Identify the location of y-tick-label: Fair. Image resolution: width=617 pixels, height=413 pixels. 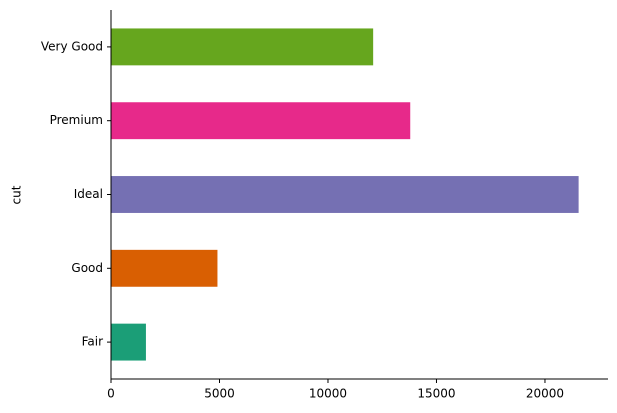
(92, 342).